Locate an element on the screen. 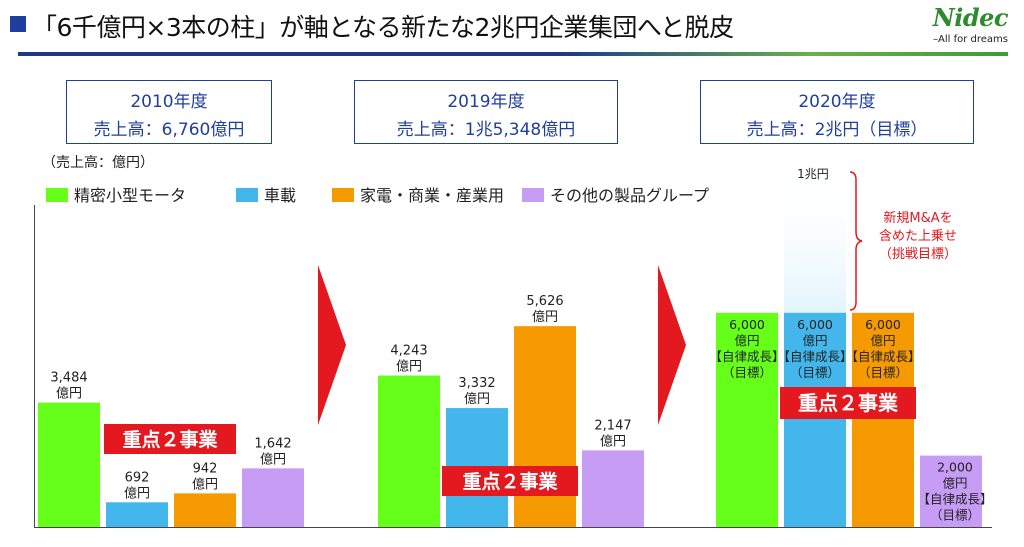 This screenshot has height=547, width=1024. legend-item-other-products: その他の製品グループ is located at coordinates (615, 194).